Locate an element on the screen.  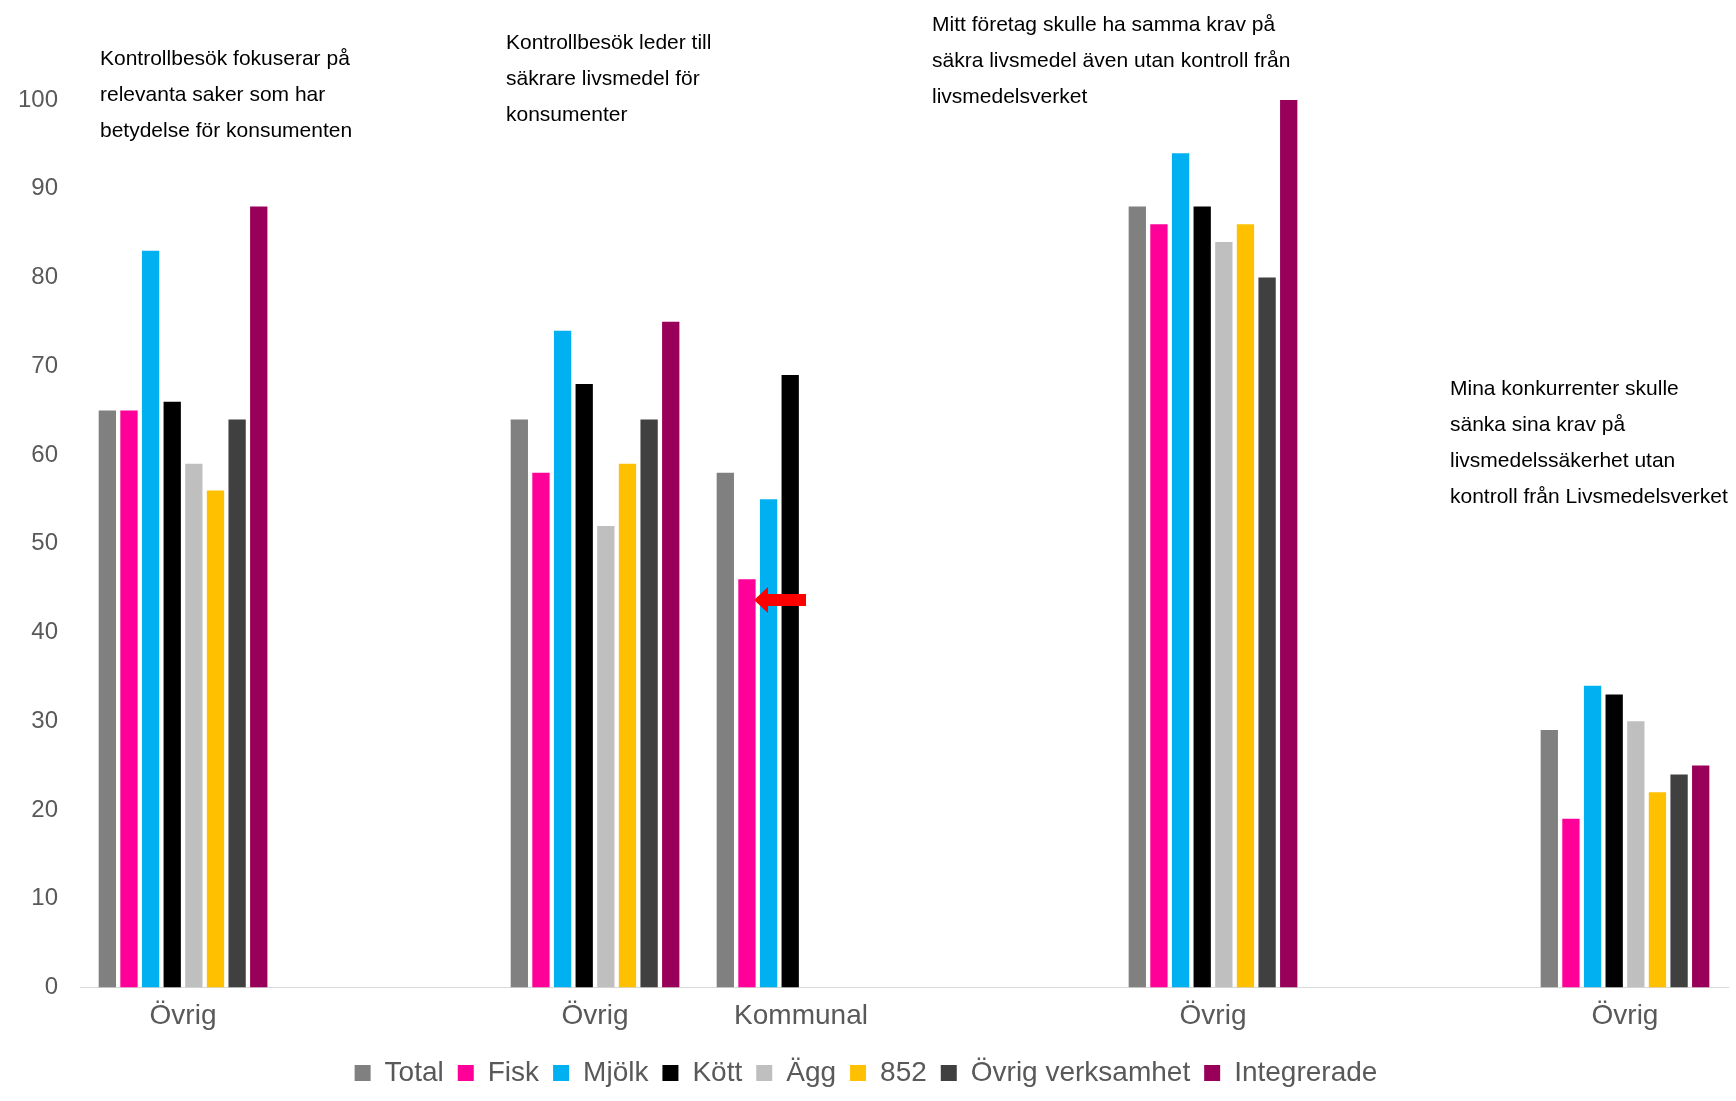
legend-label: Mjölk is located at coordinates (616, 1071).